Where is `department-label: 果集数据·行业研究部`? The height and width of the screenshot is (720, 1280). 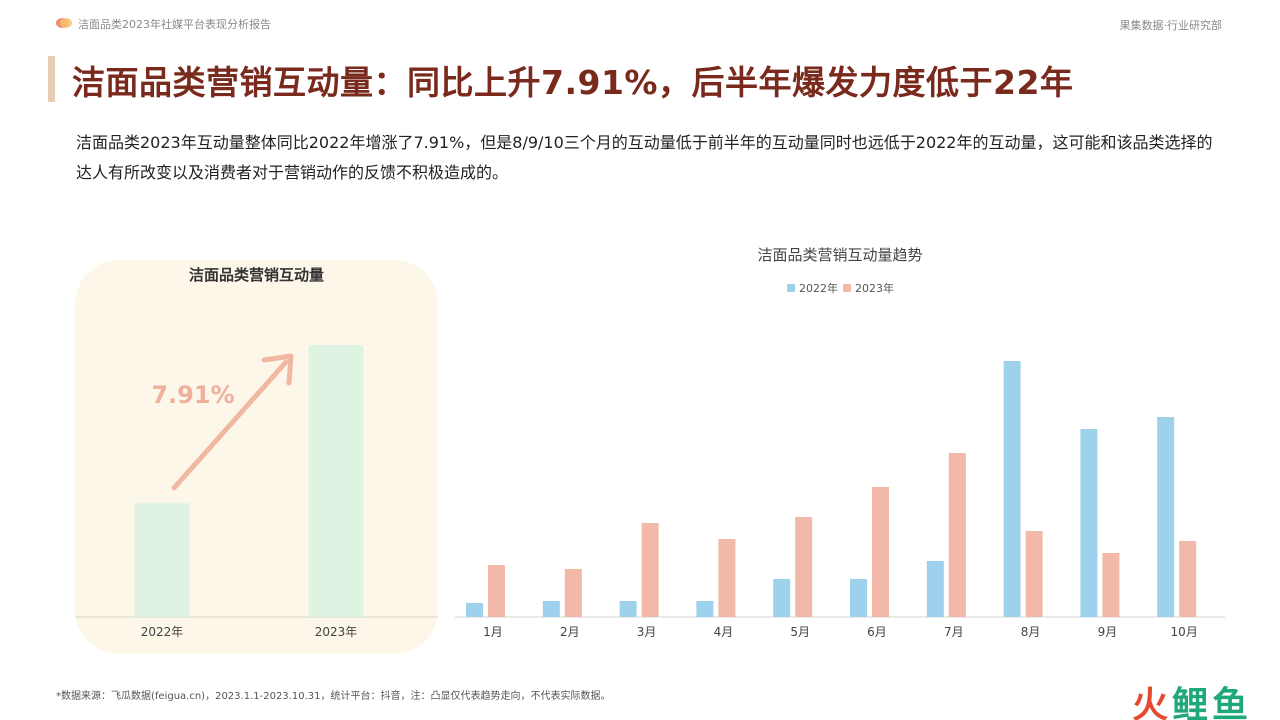 department-label: 果集数据·行业研究部 is located at coordinates (1171, 25).